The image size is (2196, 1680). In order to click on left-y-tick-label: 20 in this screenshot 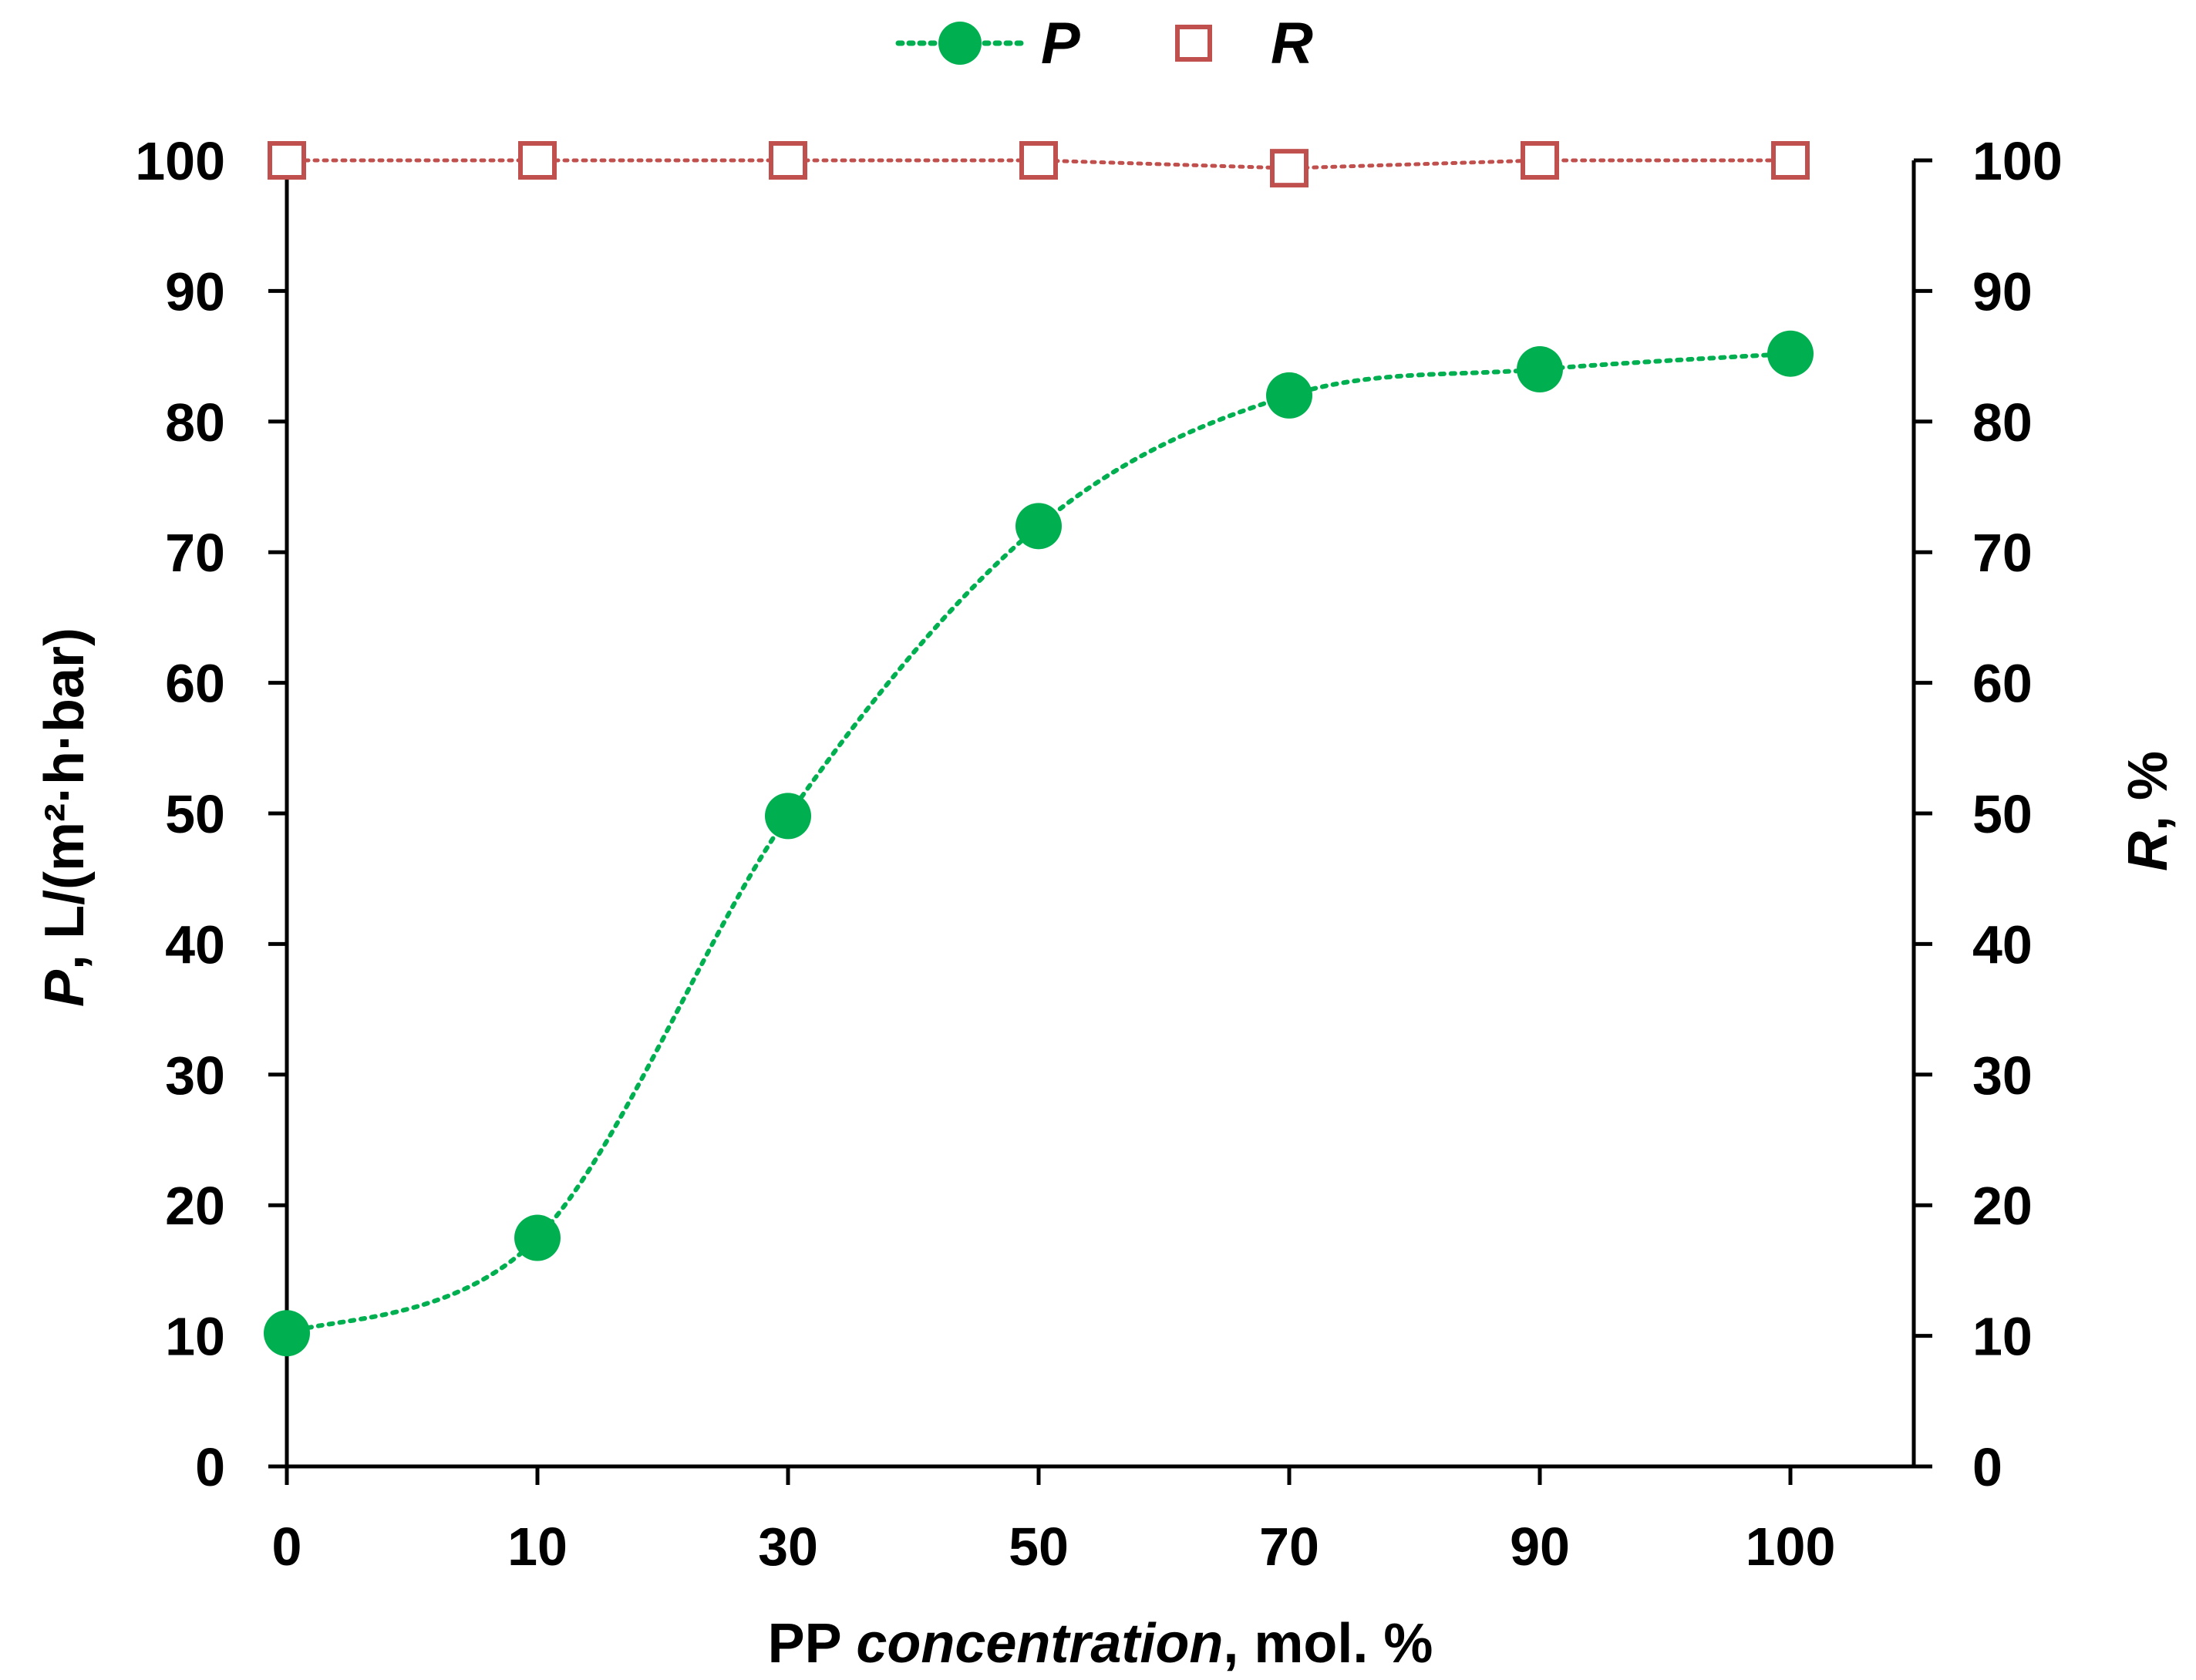, I will do `click(195, 1206)`.